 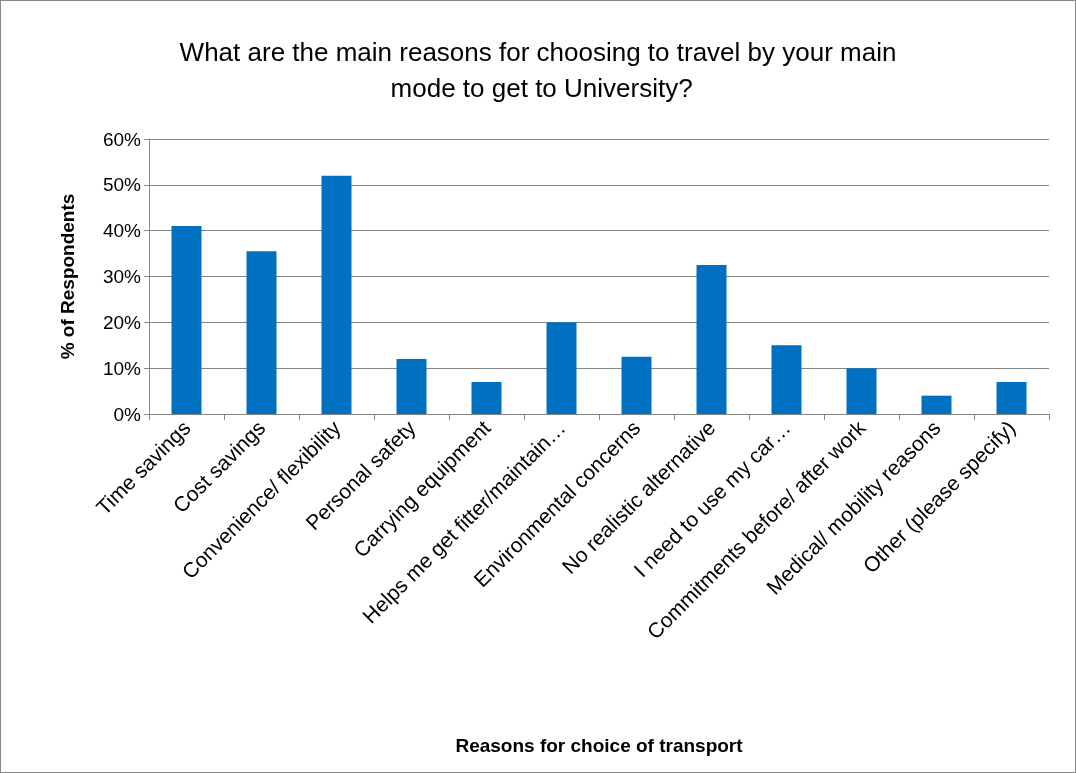 I want to click on y-tick-label: 0%, so click(x=127, y=414).